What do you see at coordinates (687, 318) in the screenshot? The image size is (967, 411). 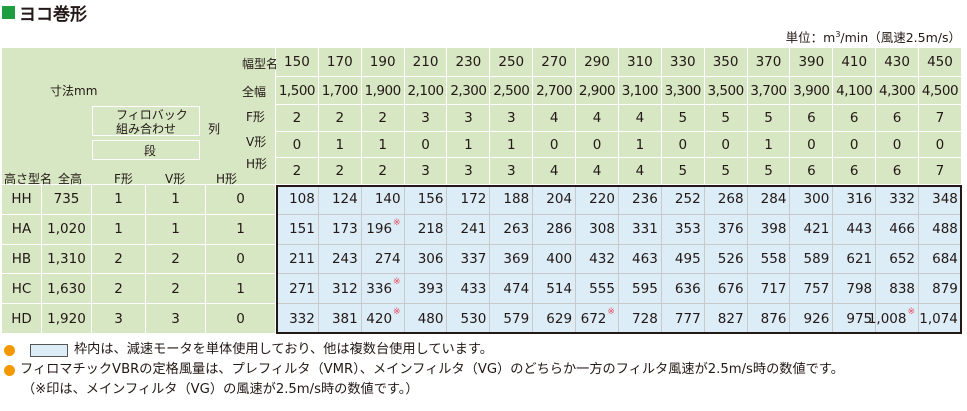 I see `airflow-value: 777` at bounding box center [687, 318].